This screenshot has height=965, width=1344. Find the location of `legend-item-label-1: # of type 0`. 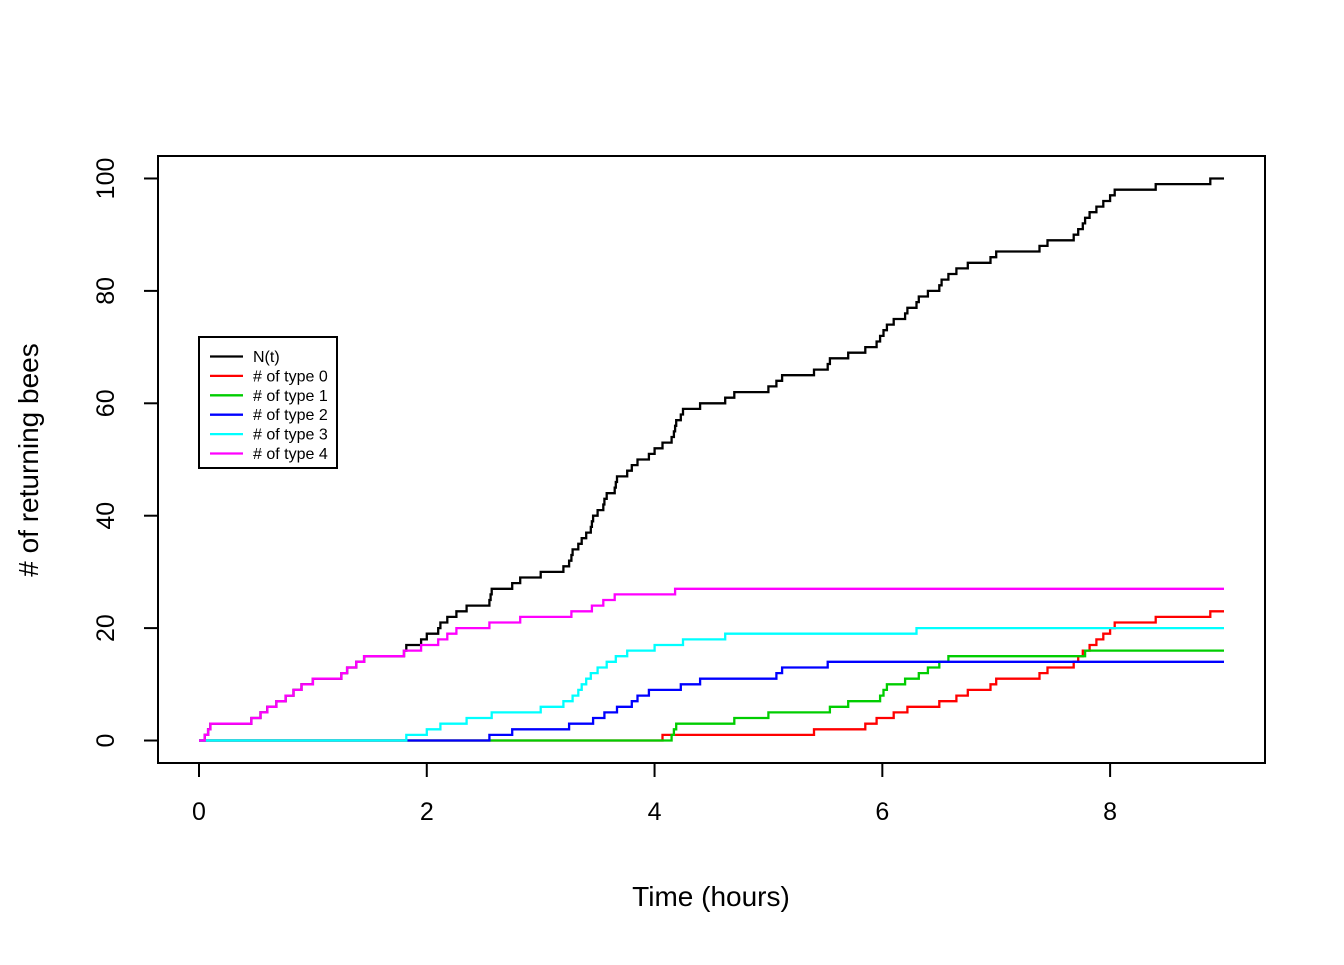

legend-item-label-1: # of type 0 is located at coordinates (290, 376).